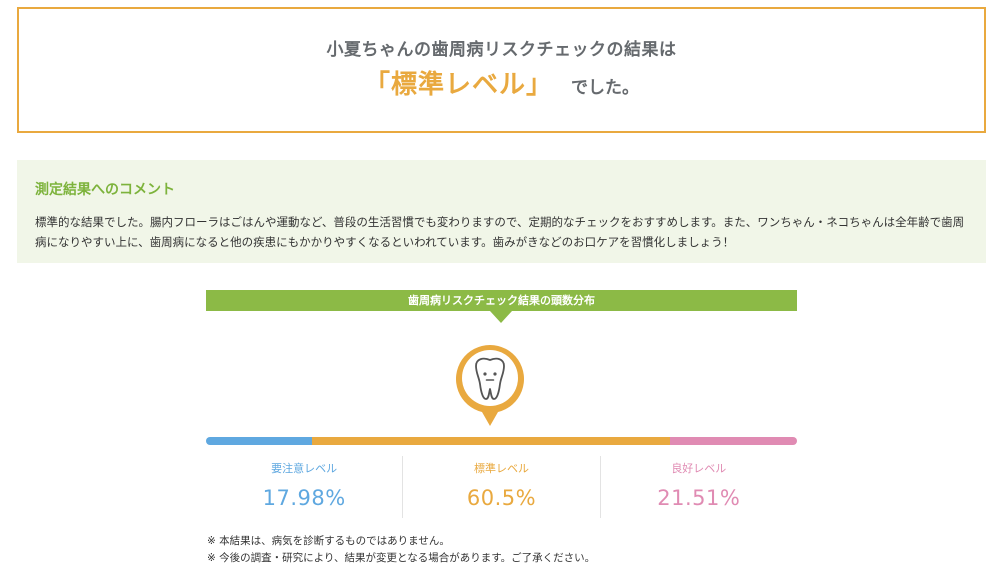 Image resolution: width=1000 pixels, height=577 pixels. I want to click on result-level: 「標準レベル」, so click(458, 85).